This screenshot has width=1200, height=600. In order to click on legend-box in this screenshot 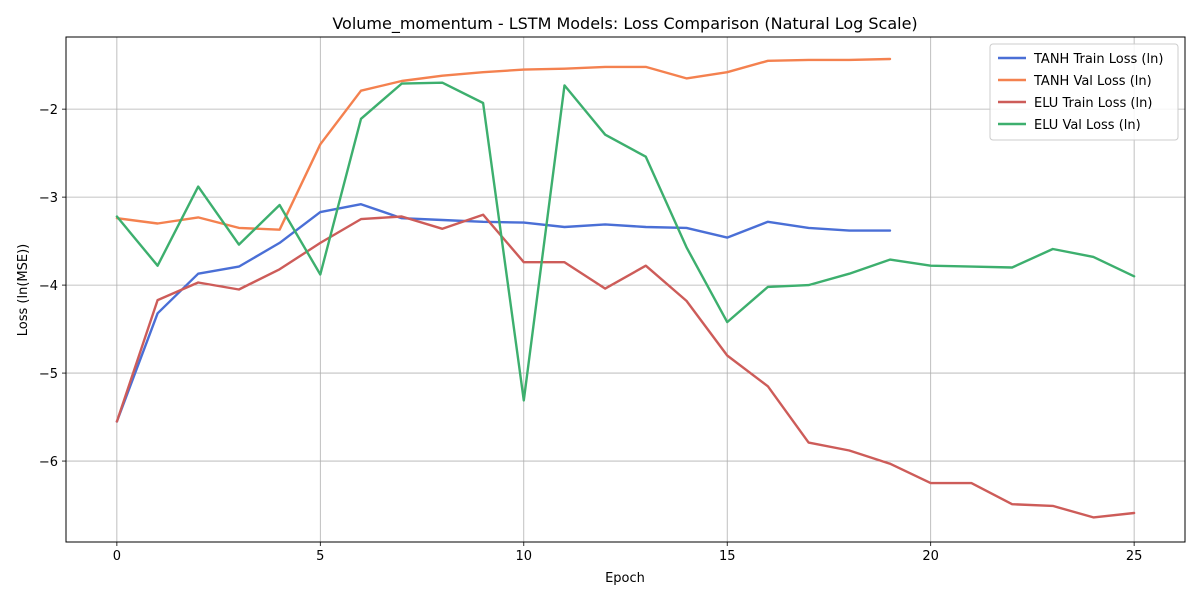, I will do `click(1084, 92)`.